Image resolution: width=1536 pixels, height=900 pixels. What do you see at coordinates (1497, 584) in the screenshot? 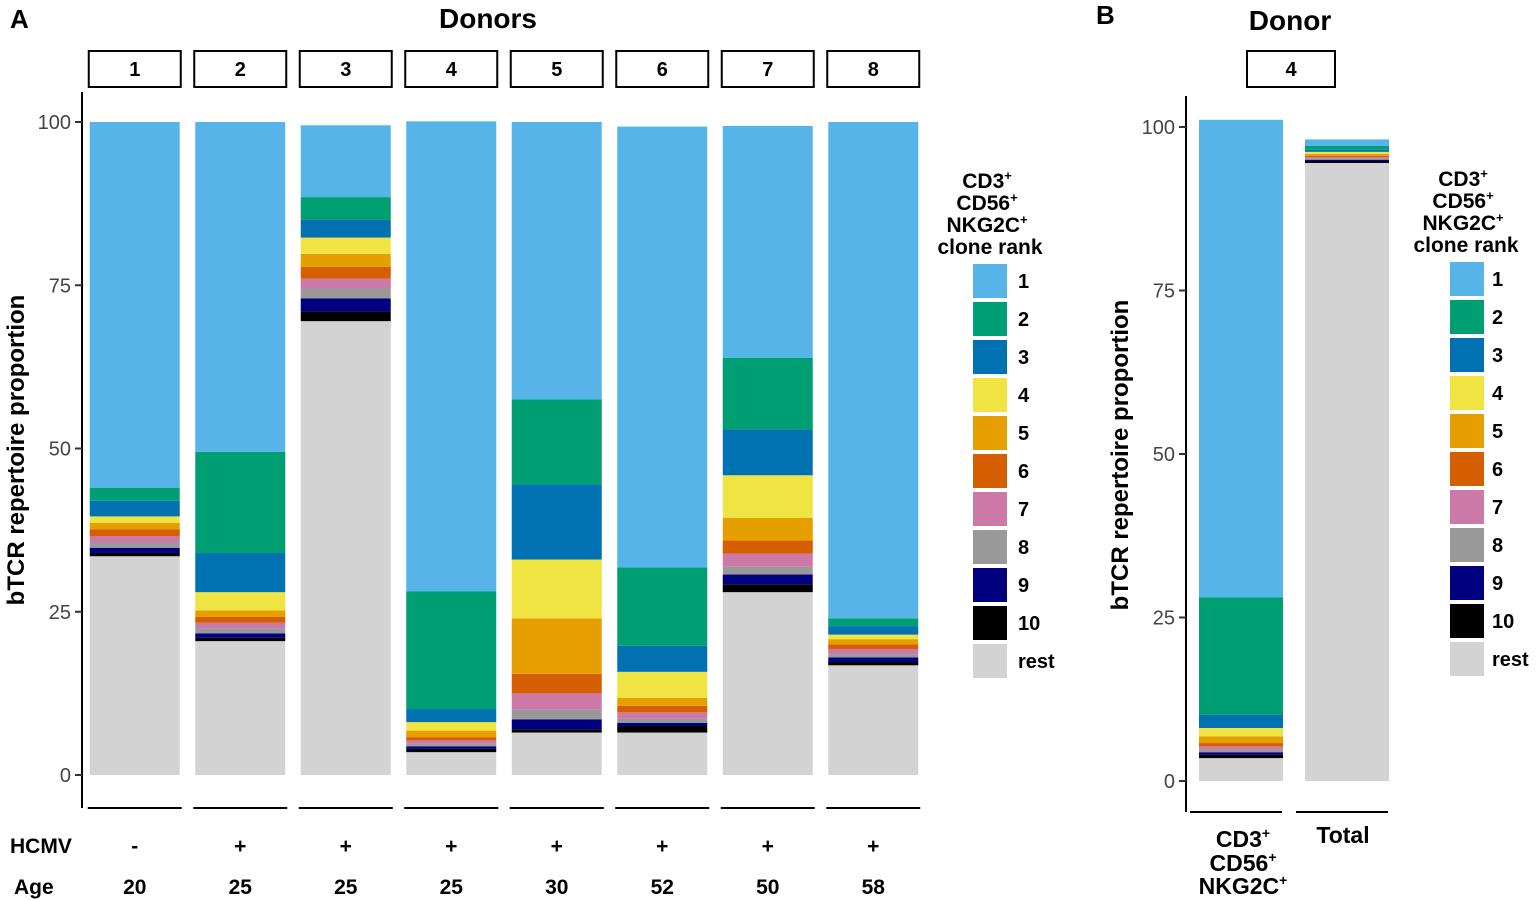
I see `legend-label-9: 9` at bounding box center [1497, 584].